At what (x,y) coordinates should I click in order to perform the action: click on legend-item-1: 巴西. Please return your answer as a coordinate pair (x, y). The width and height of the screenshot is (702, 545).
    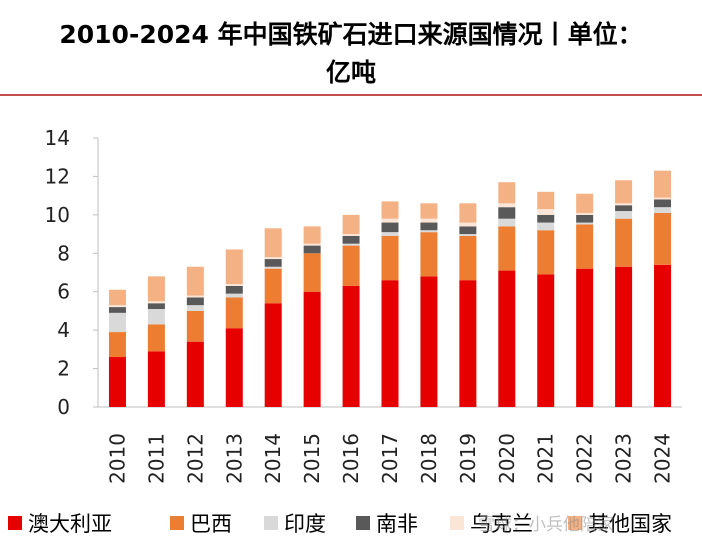
    Looking at the image, I should click on (201, 523).